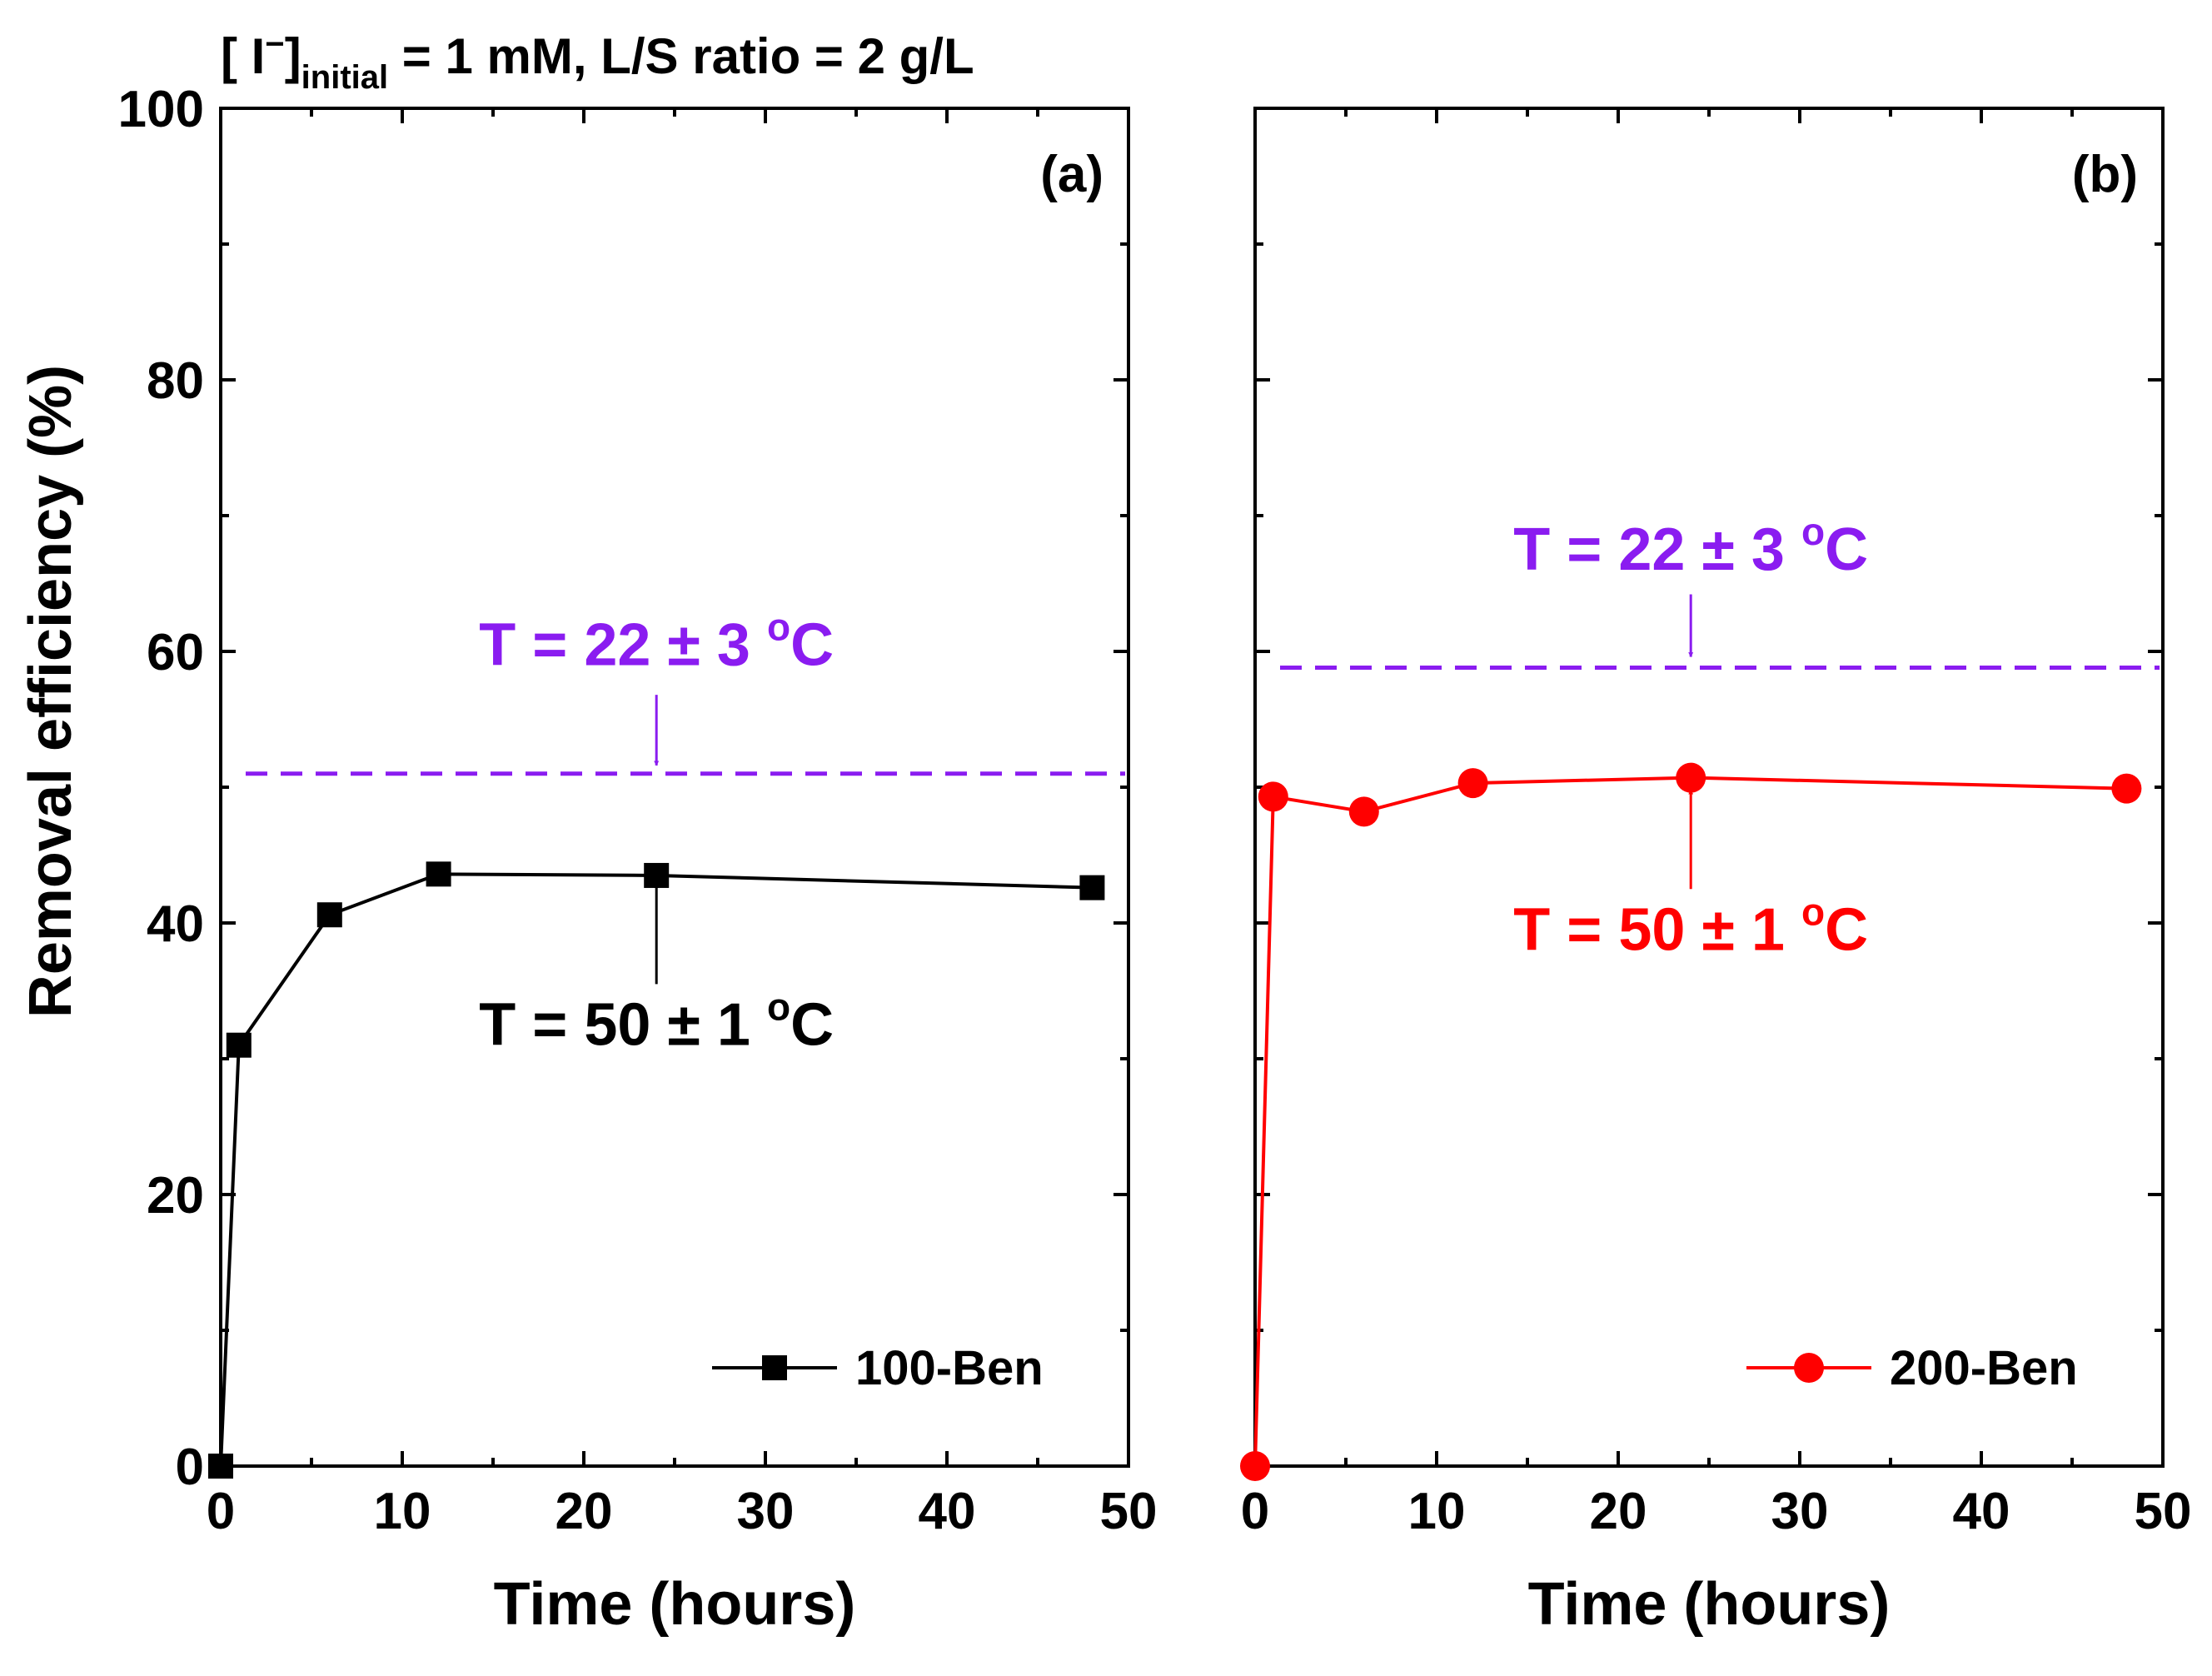  I want to click on panel-b-annotation-main: T = 50 ± 1, so click(1657, 930).